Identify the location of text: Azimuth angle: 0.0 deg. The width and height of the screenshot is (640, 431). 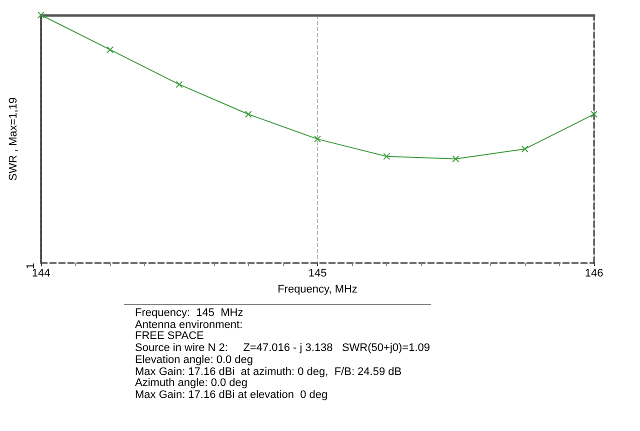
(192, 383).